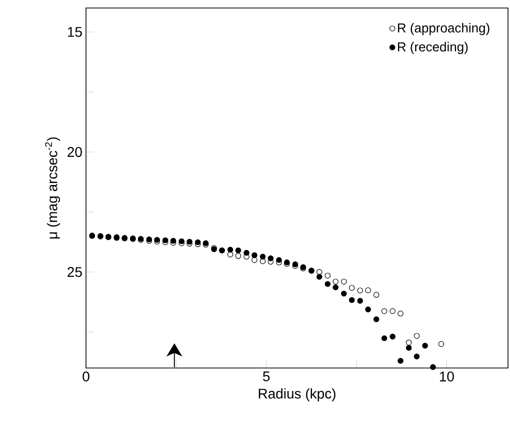  Describe the element at coordinates (297, 395) in the screenshot. I see `x-axis-title: Radius (kpc)` at that location.